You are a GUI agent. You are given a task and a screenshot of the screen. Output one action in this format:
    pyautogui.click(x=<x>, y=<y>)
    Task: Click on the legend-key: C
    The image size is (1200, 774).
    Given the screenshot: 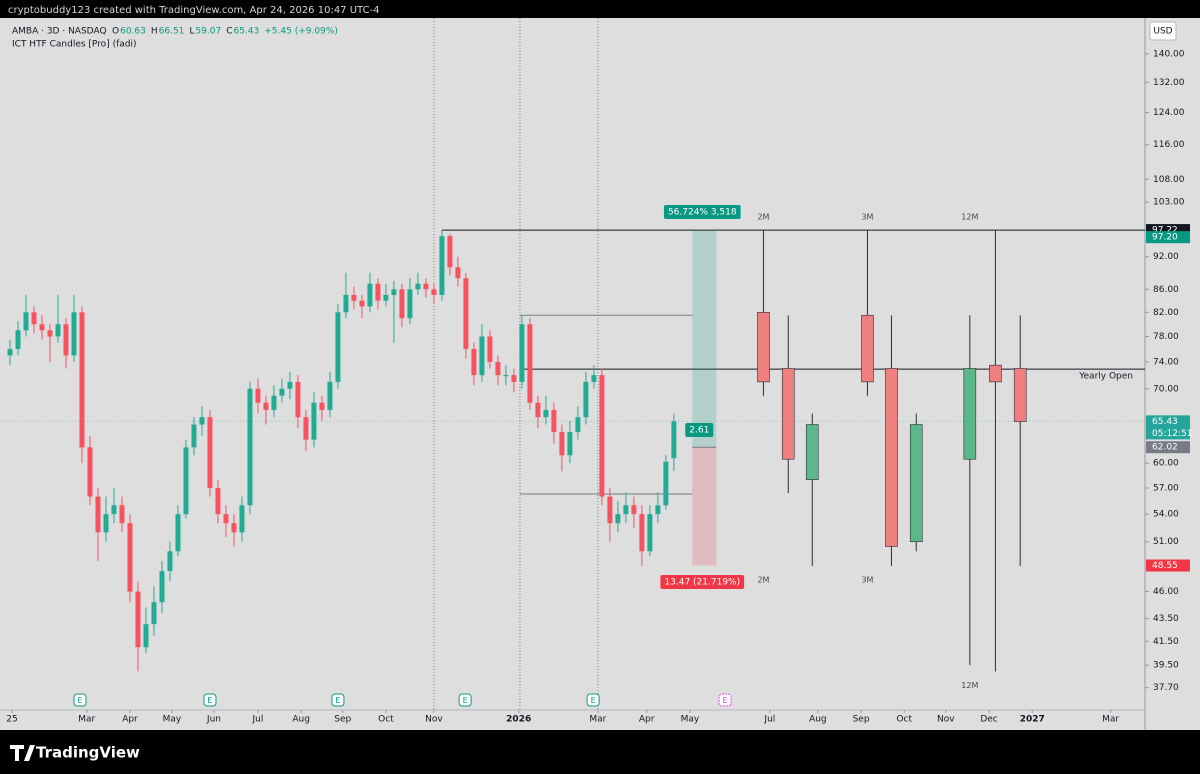 What is the action you would take?
    pyautogui.click(x=229, y=32)
    